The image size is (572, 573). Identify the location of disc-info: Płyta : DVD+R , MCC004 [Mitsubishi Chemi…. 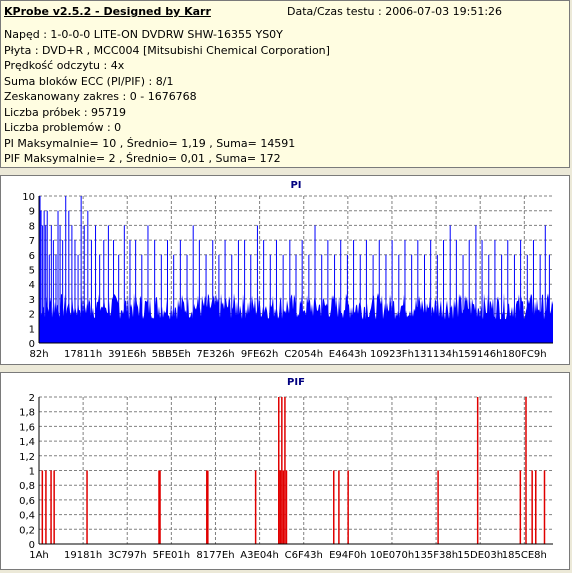
(167, 50).